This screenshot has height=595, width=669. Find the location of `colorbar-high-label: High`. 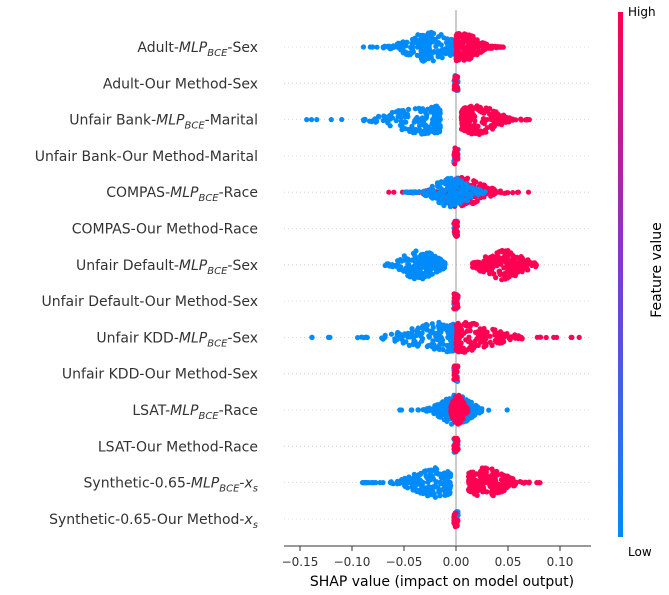

colorbar-high-label: High is located at coordinates (642, 12).